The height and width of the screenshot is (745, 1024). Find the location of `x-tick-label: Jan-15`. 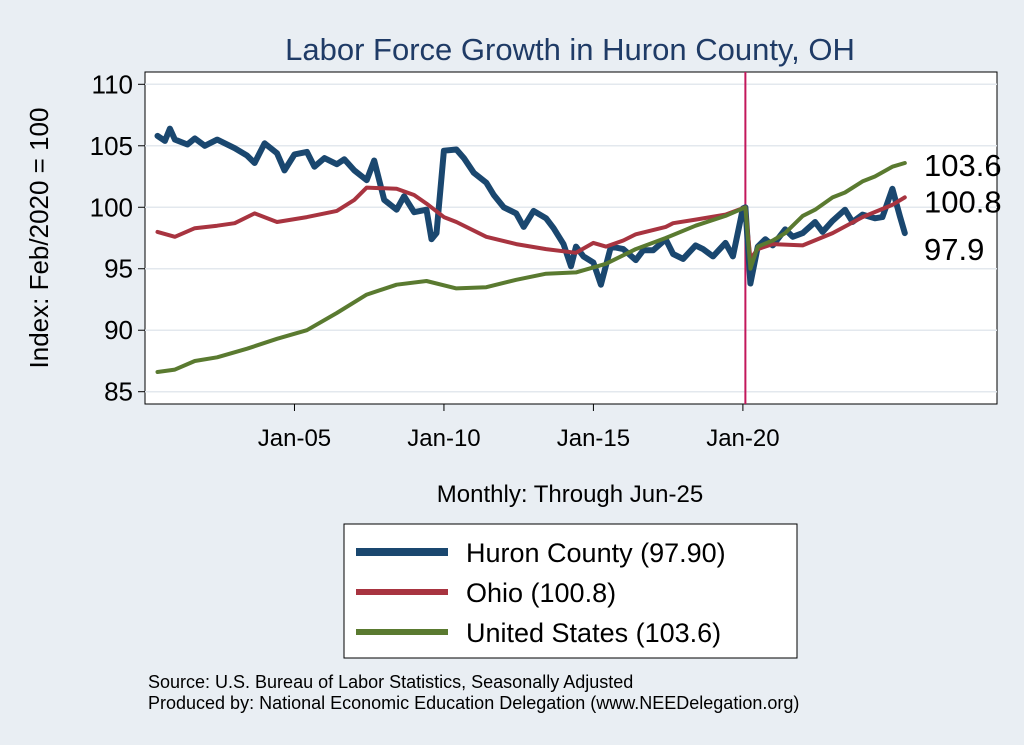

x-tick-label: Jan-15 is located at coordinates (593, 438).